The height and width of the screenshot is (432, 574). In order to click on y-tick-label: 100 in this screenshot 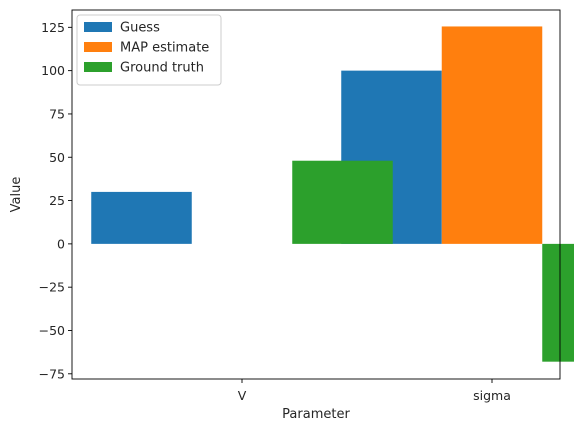, I will do `click(53, 70)`.